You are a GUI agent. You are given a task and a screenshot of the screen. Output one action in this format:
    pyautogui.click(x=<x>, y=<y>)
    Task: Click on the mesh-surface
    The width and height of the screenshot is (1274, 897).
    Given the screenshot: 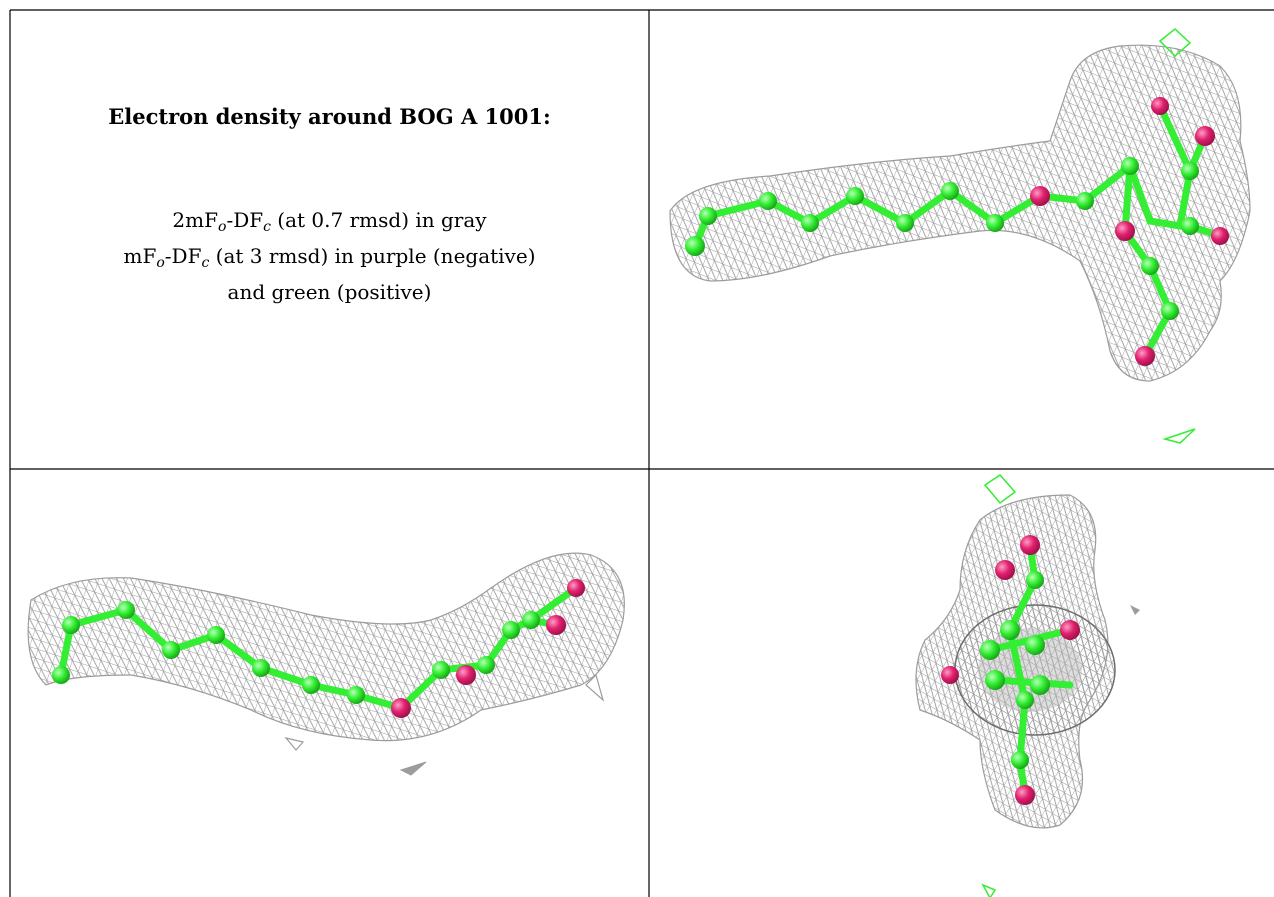 What is the action you would take?
    pyautogui.click(x=326, y=647)
    